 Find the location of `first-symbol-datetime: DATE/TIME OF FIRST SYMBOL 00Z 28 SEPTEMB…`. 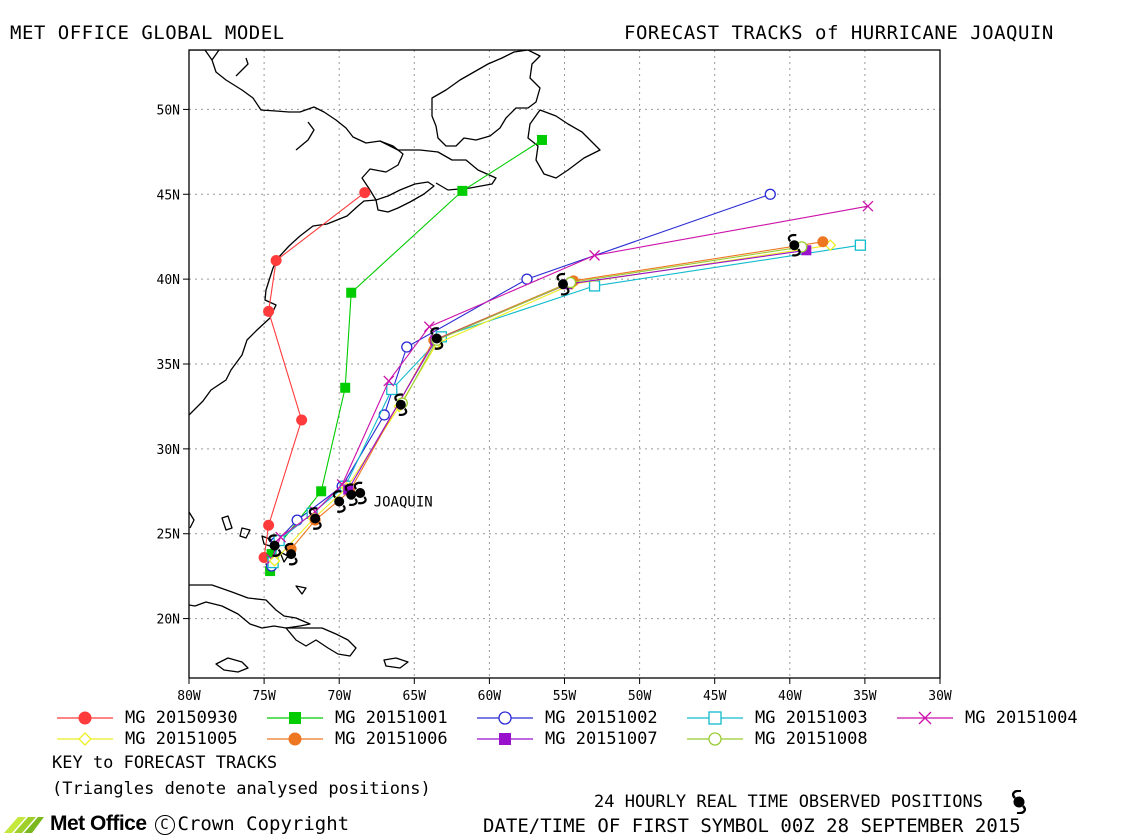

first-symbol-datetime: DATE/TIME OF FIRST SYMBOL 00Z 28 SEPTEMB… is located at coordinates (752, 826).